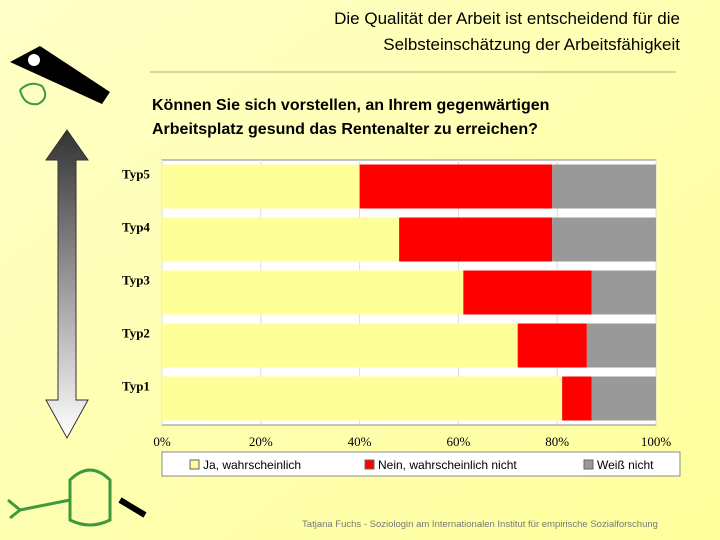 The width and height of the screenshot is (720, 540). I want to click on x-tick-label: 100%, so click(656, 441).